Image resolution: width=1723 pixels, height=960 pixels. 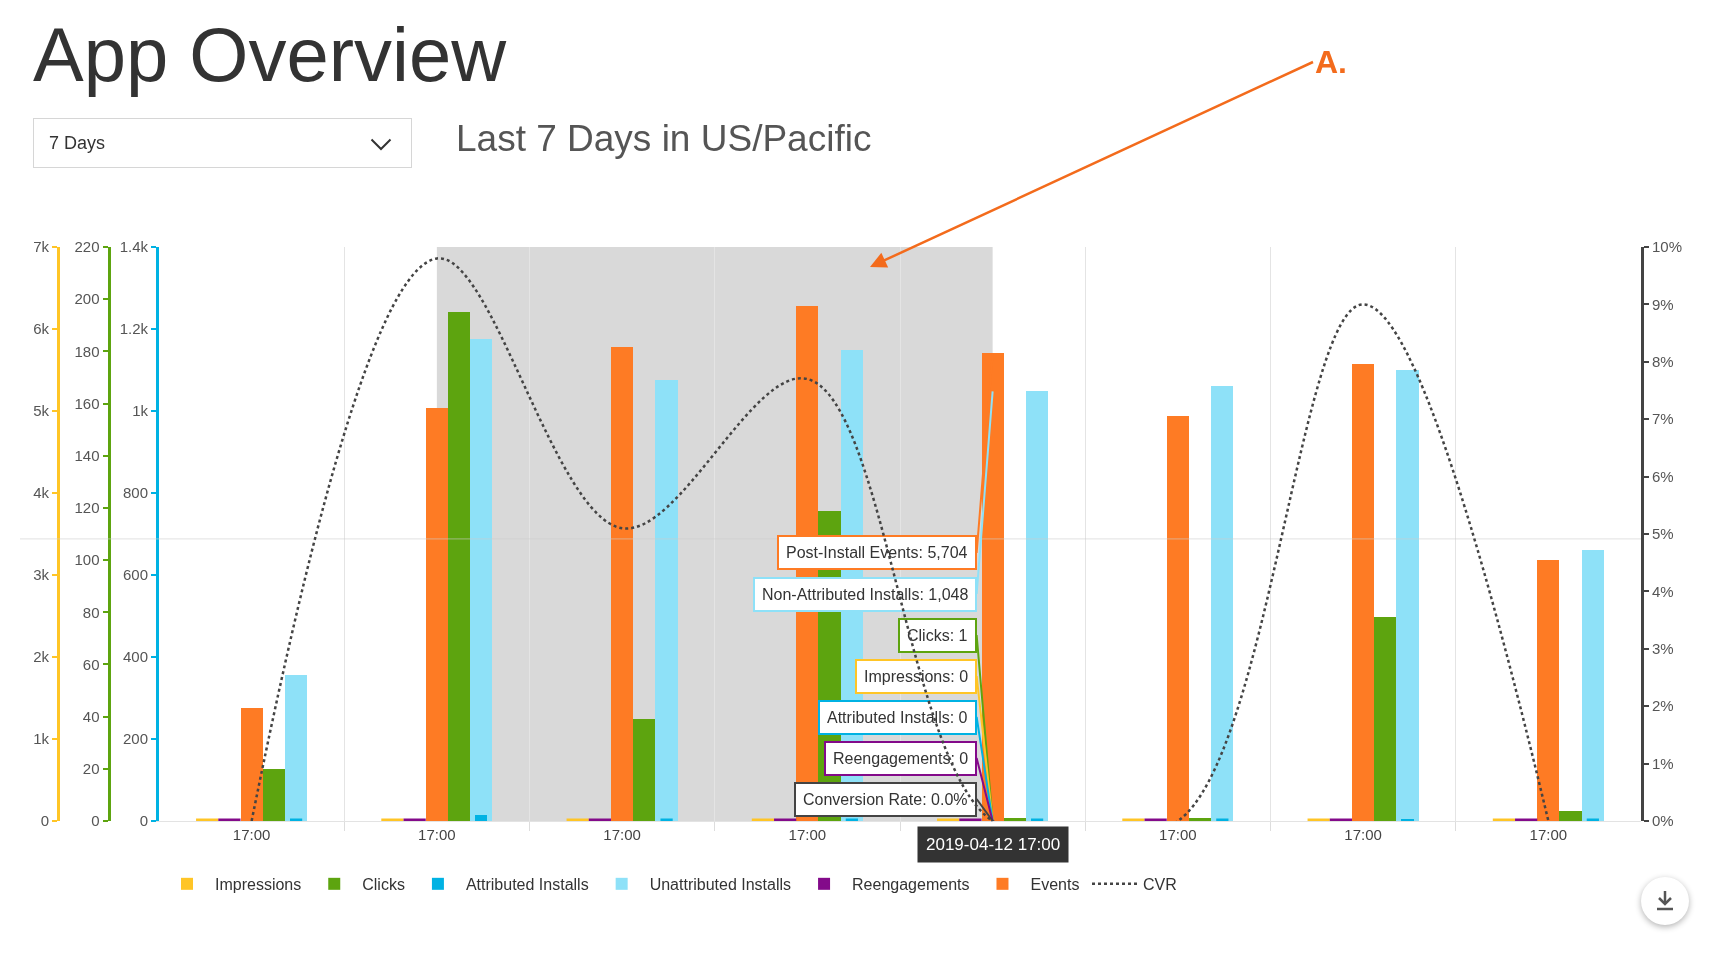 I want to click on y-tick-label: 10%, so click(x=1667, y=247).